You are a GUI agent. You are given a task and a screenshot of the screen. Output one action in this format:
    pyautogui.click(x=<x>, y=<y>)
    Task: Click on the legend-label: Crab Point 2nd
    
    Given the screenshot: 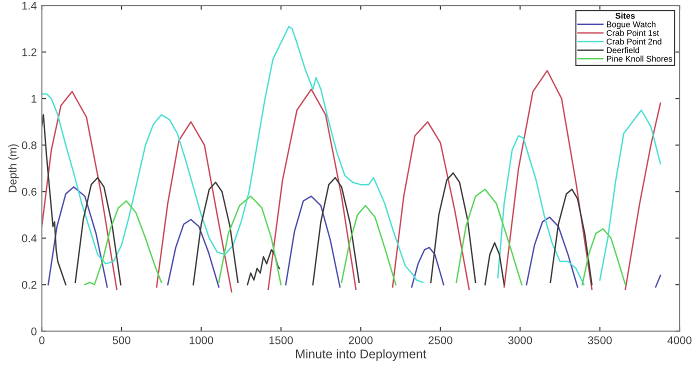 What is the action you would take?
    pyautogui.click(x=634, y=41)
    